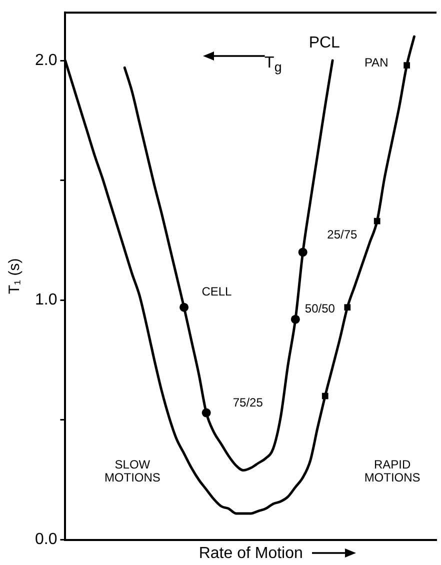 The height and width of the screenshot is (565, 441). What do you see at coordinates (132, 471) in the screenshot?
I see `annotation: SLOW MOTIONS` at bounding box center [132, 471].